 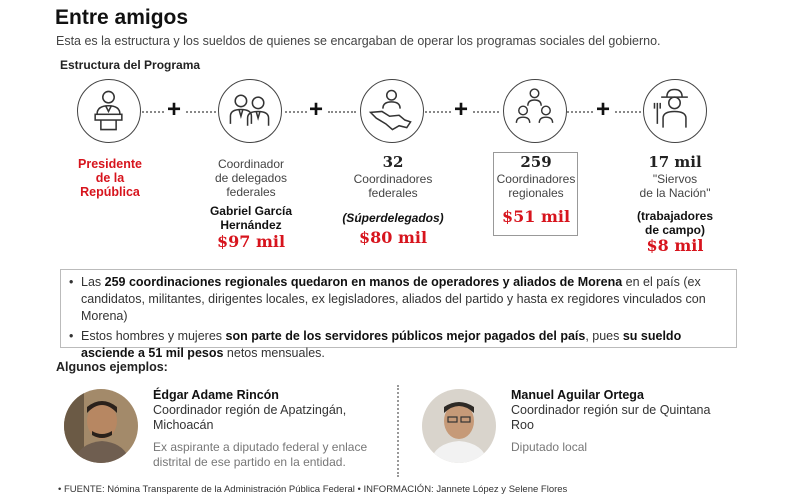 What do you see at coordinates (675, 245) in the screenshot?
I see `salary-value: $8 mil` at bounding box center [675, 245].